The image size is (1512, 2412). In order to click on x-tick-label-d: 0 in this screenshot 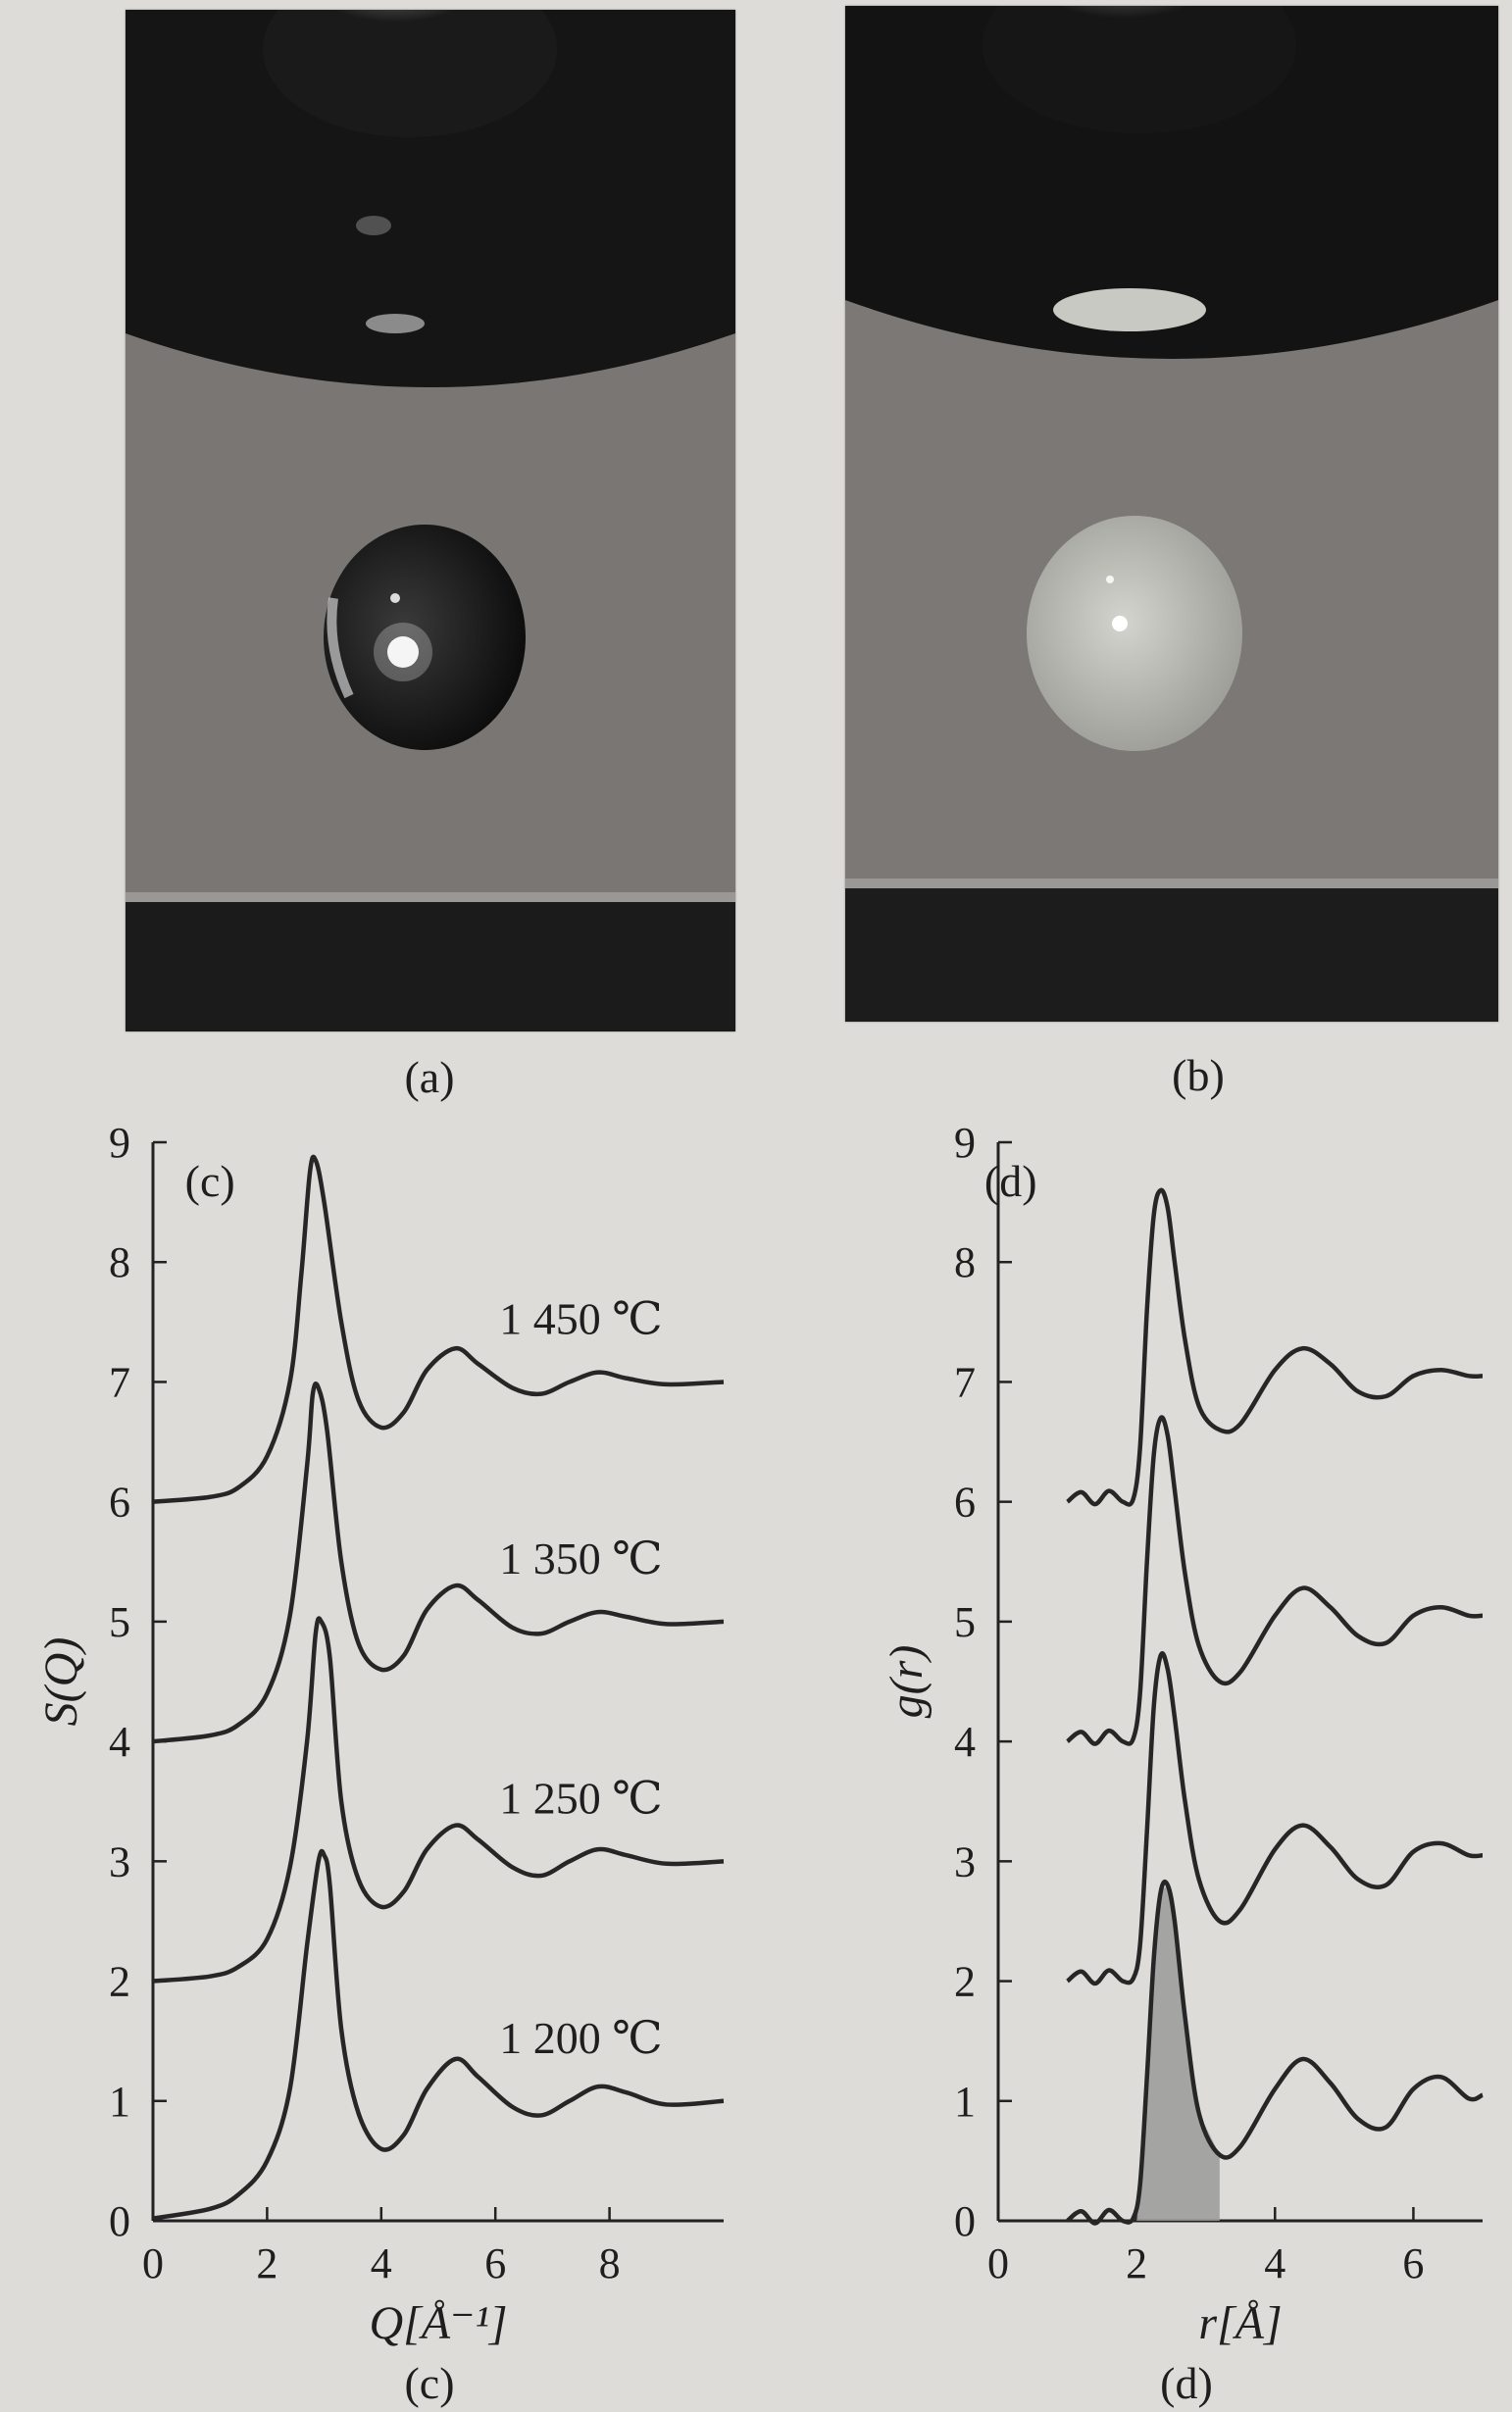, I will do `click(998, 2263)`.